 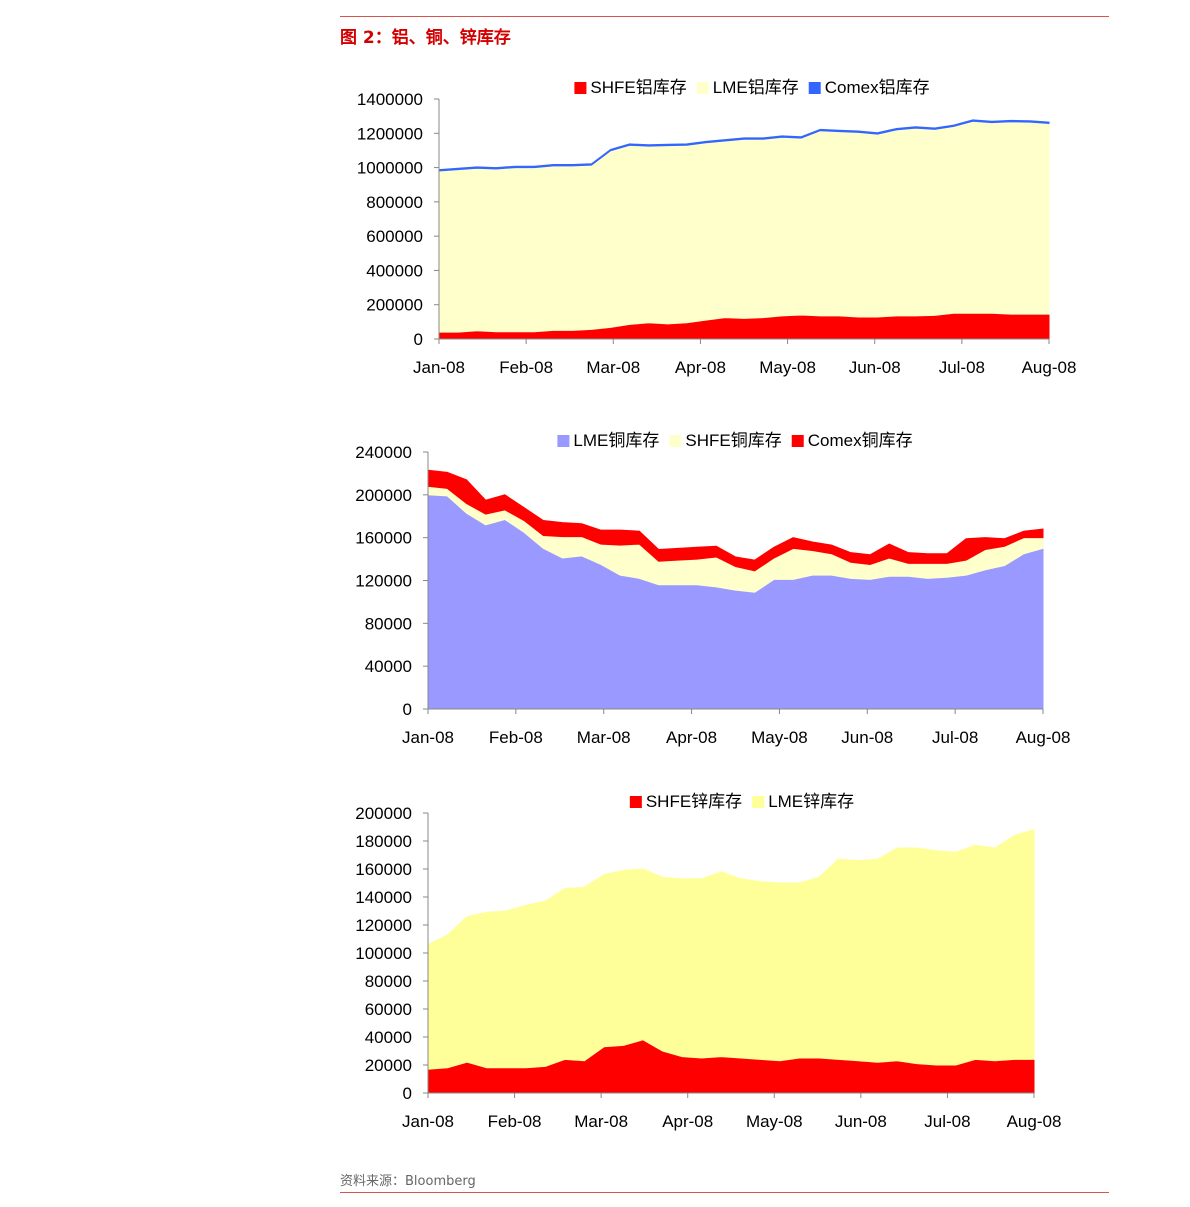 I want to click on y-tick-label: 20000, so click(x=388, y=1065).